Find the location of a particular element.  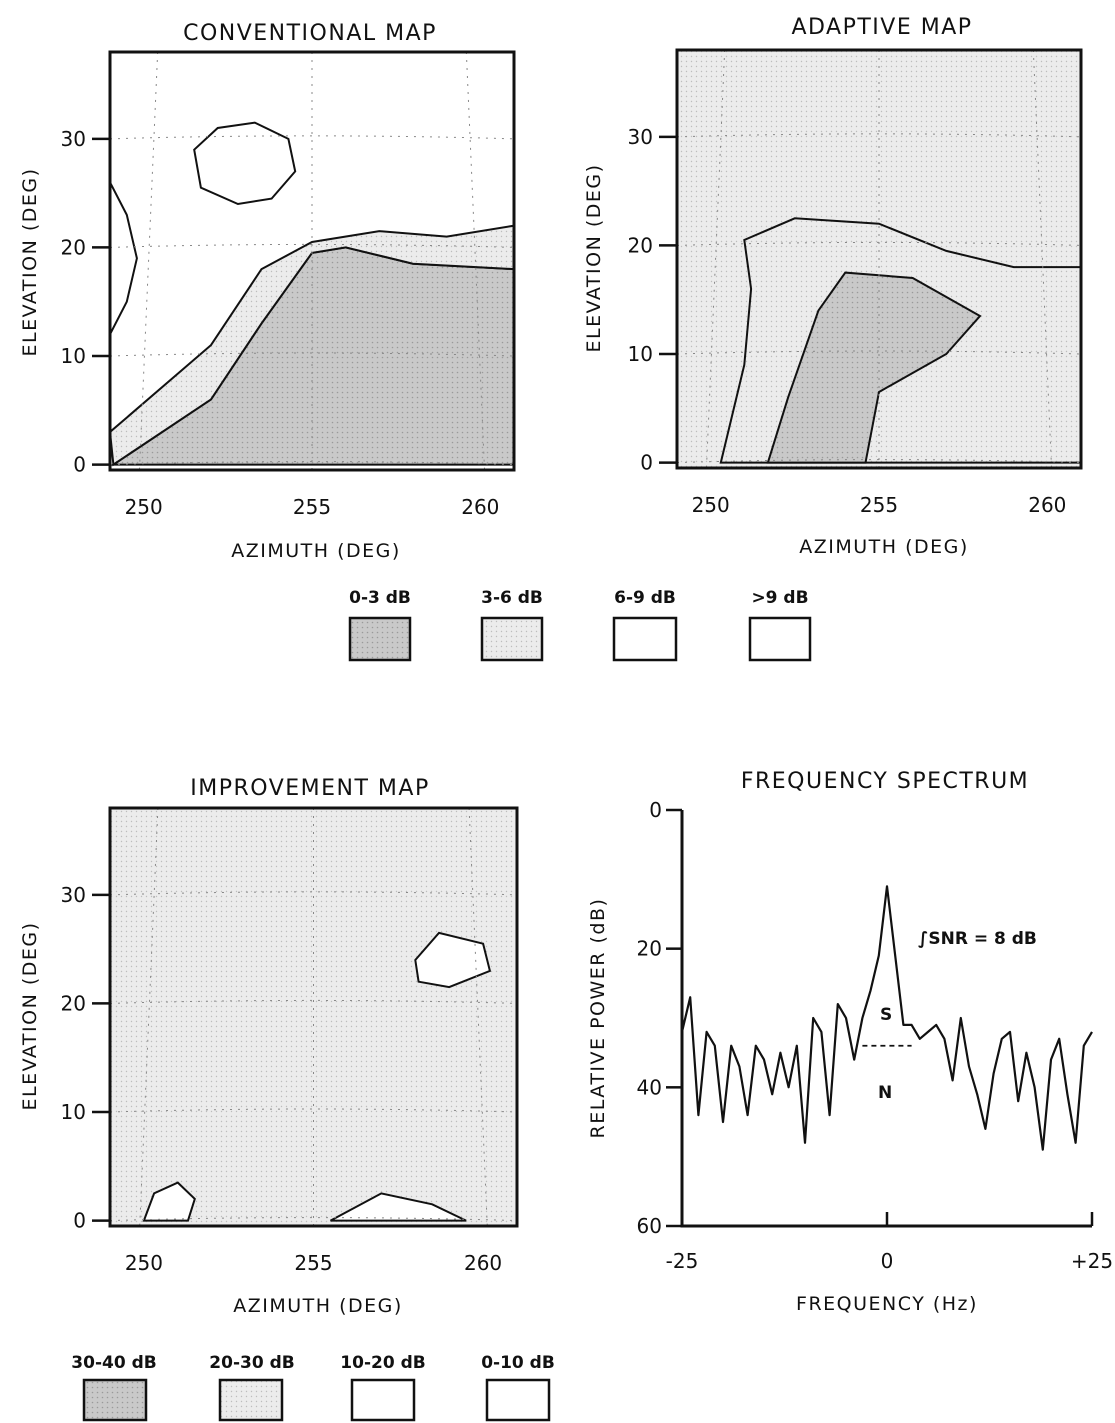

signal-label: S is located at coordinates (886, 1015).